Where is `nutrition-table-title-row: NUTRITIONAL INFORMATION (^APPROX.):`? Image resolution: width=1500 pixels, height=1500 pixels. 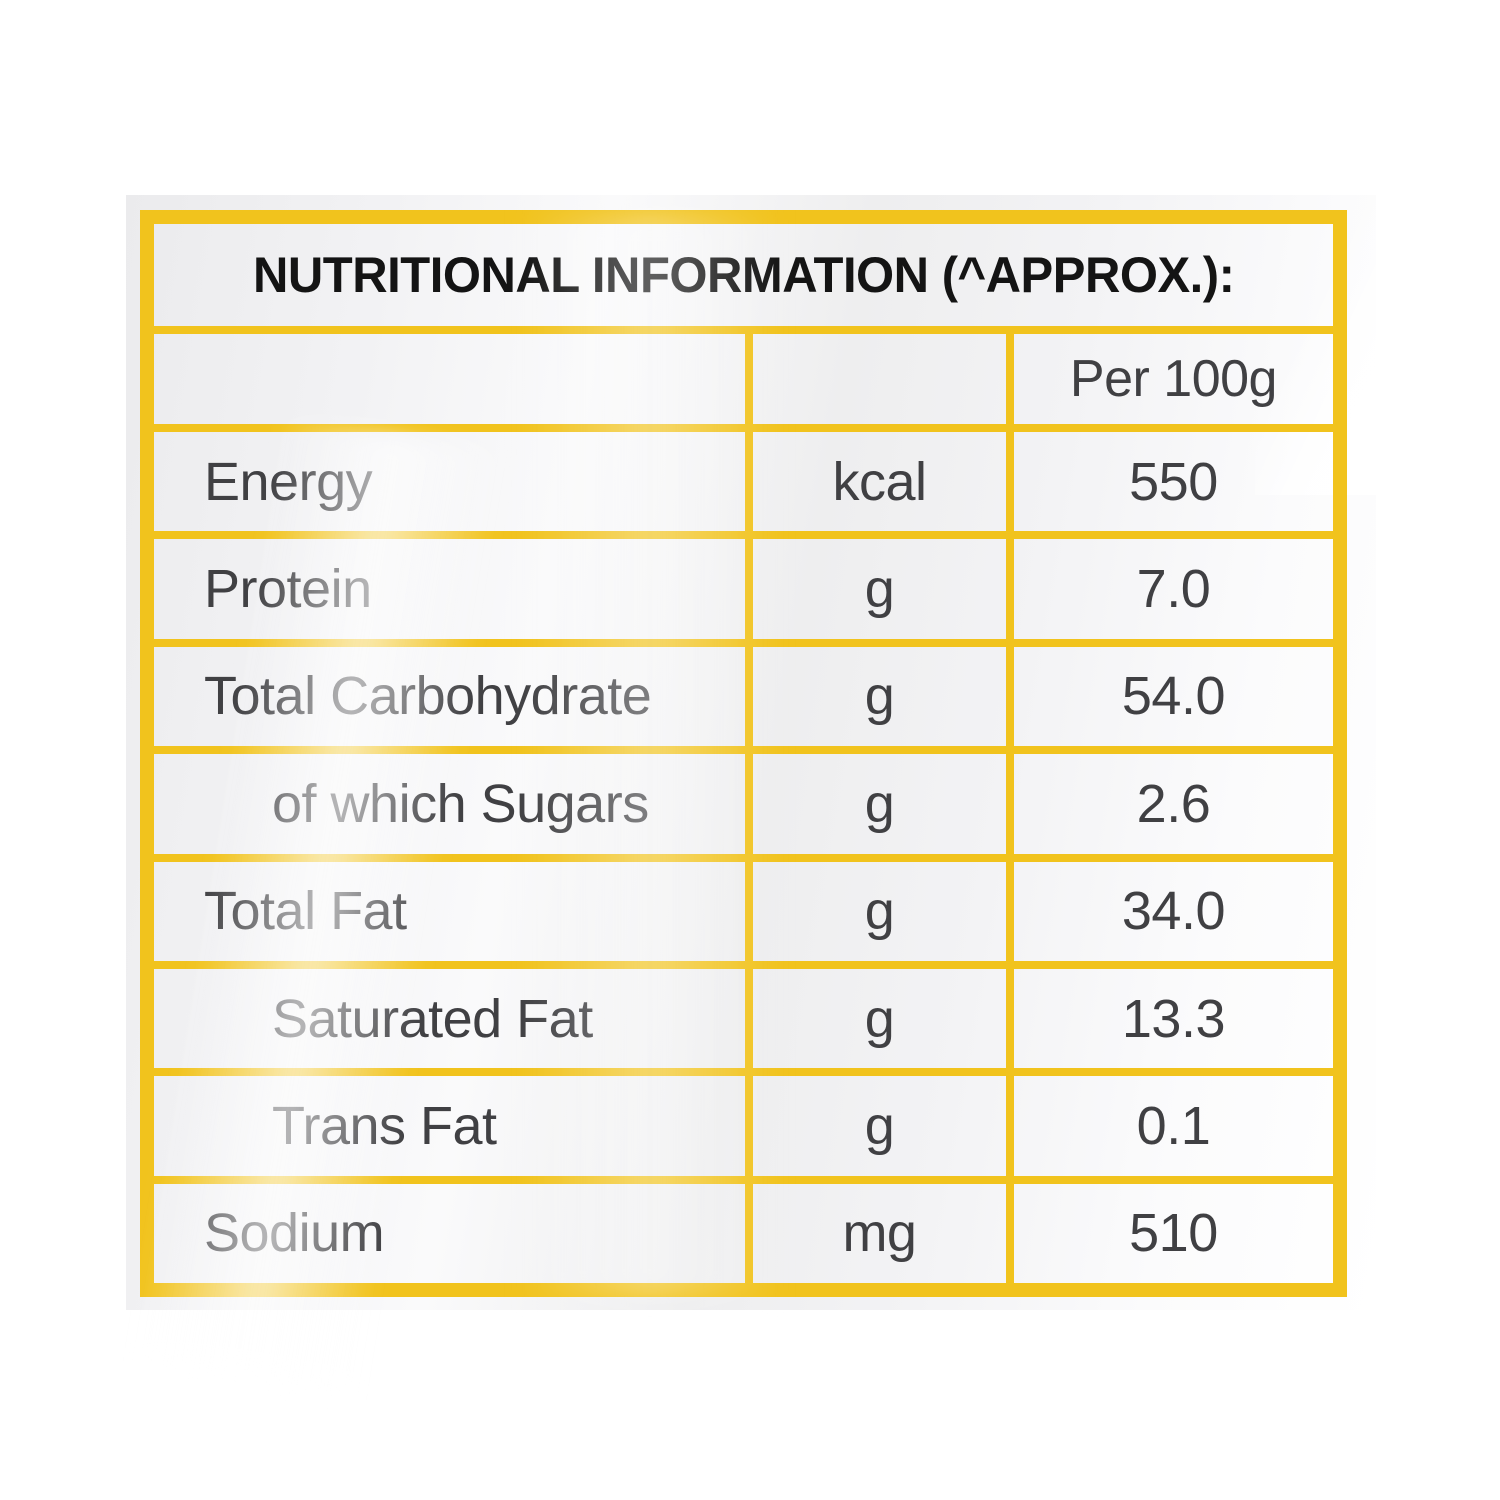
nutrition-table-title-row: NUTRITIONAL INFORMATION (^APPROX.): is located at coordinates (743, 279).